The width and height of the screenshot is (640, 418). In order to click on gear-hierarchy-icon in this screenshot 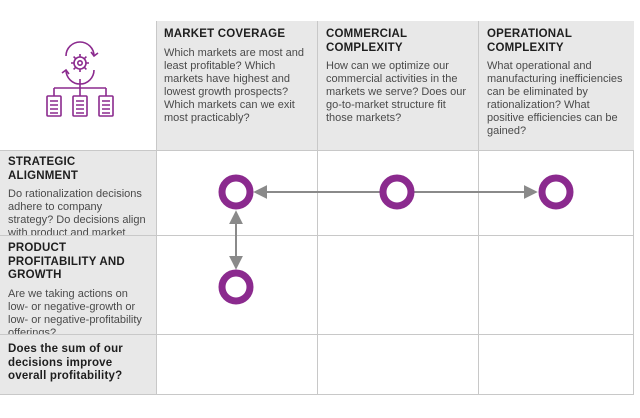, I will do `click(80, 79)`.